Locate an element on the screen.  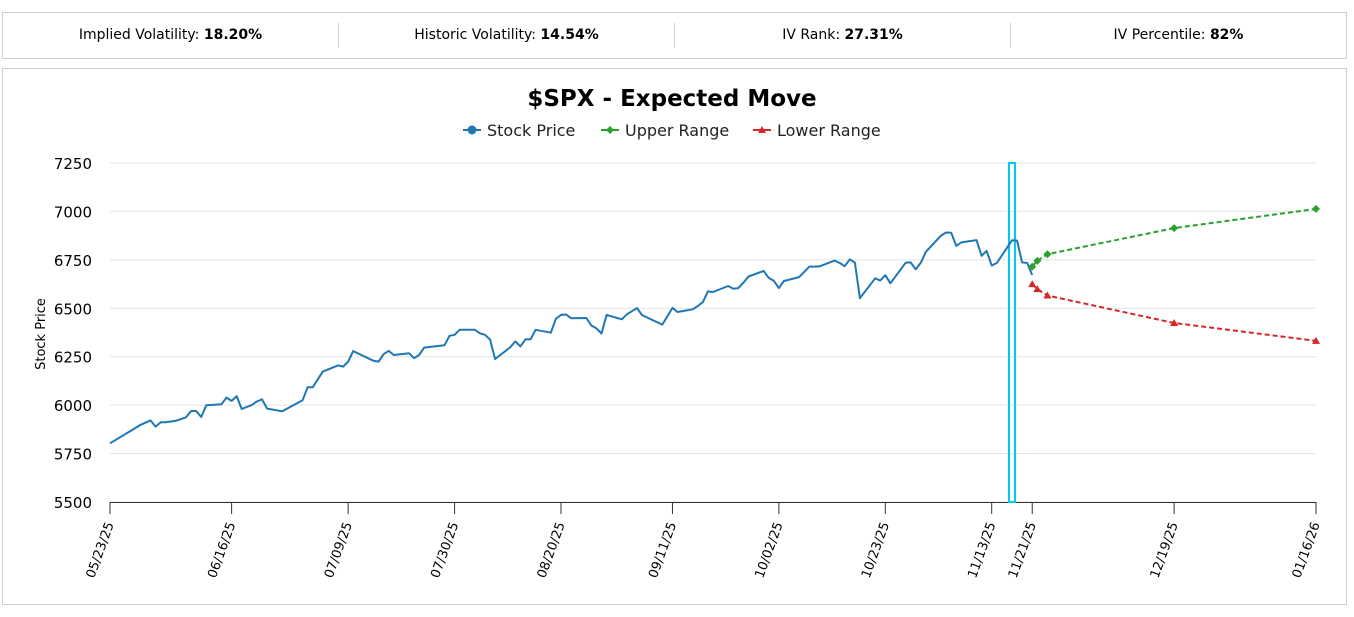
chart-title: $SPX - Expected Move is located at coordinates (671, 99).